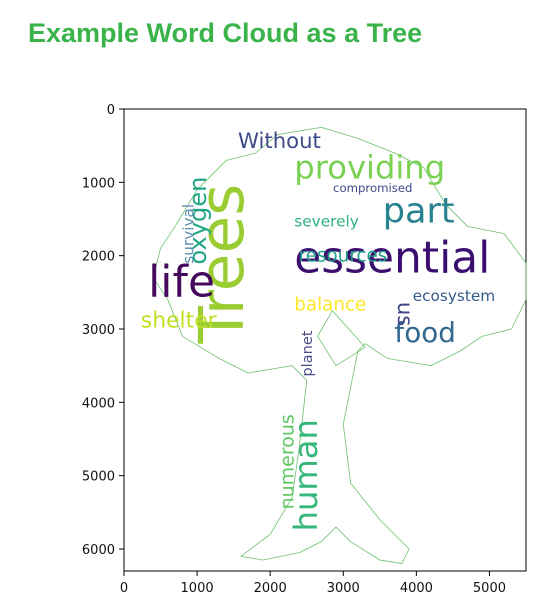 Image resolution: width=539 pixels, height=610 pixels. Describe the element at coordinates (392, 258) in the screenshot. I see `word-essential: essential` at that location.